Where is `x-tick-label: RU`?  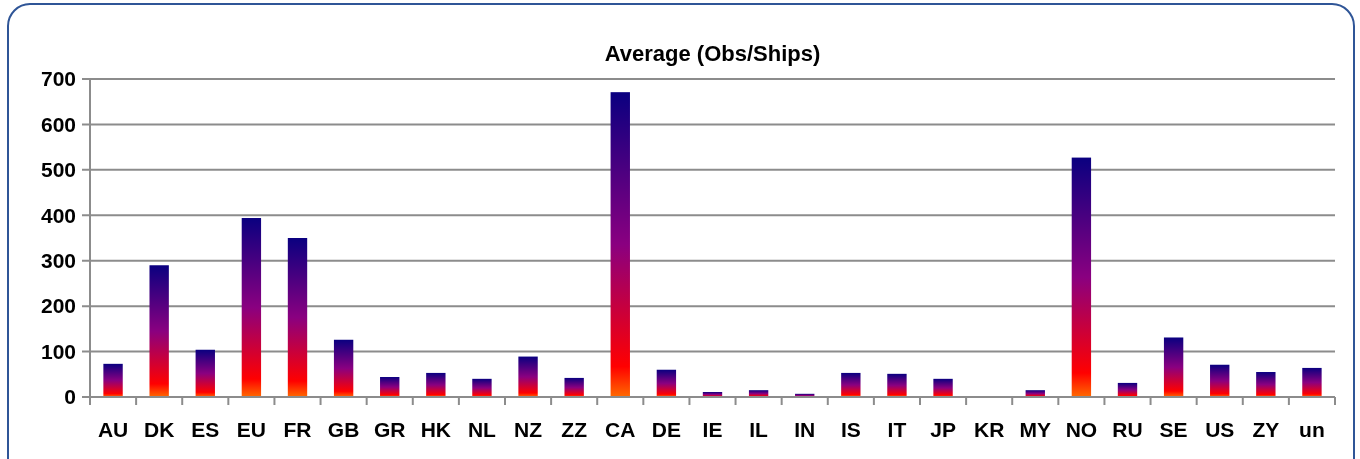 x-tick-label: RU is located at coordinates (1127, 429).